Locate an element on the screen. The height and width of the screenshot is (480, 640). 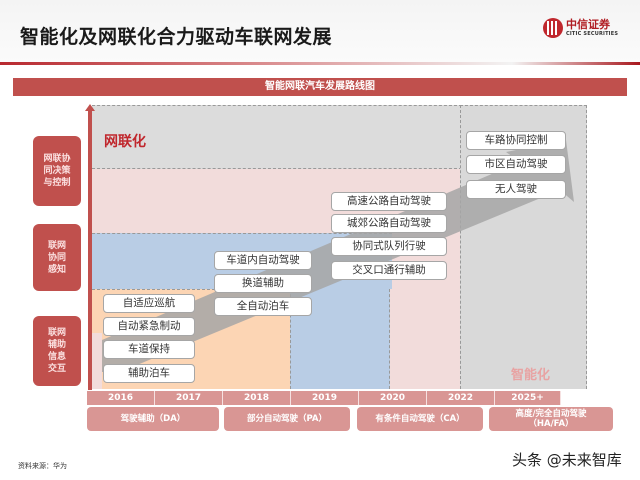
feature-box: 市区自动驾驶 is located at coordinates (516, 164).